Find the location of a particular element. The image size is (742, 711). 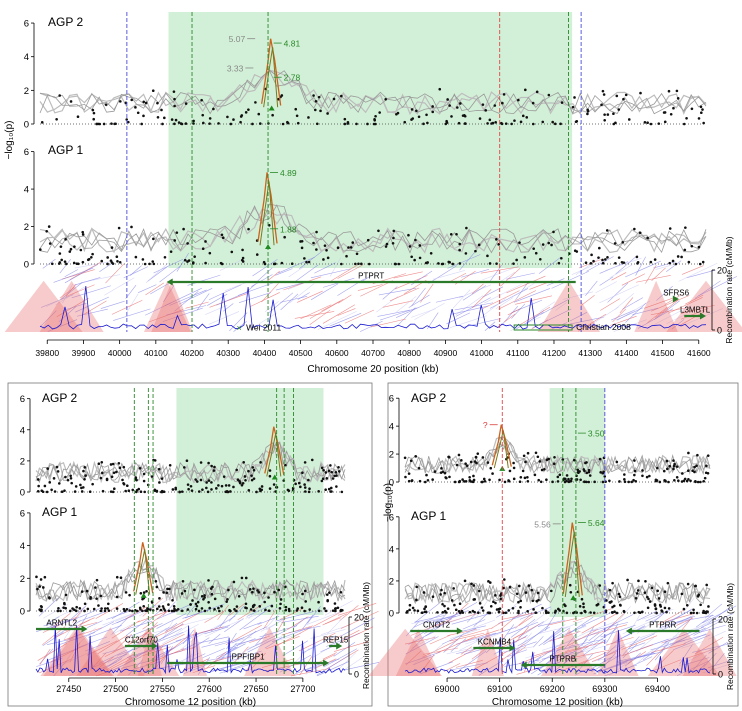

gene-label: SFRS6 is located at coordinates (676, 293).